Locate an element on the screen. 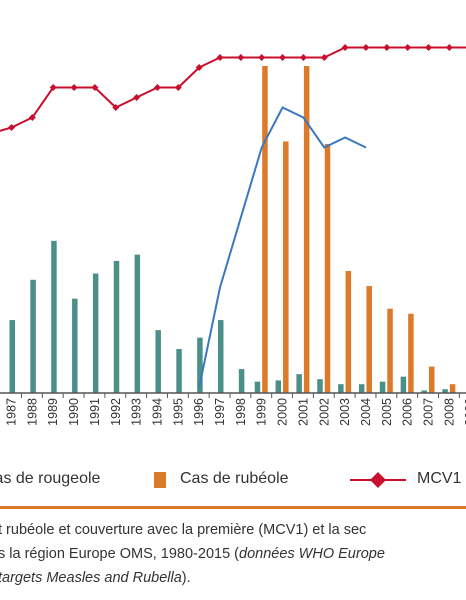 The height and width of the screenshot is (600, 466). bar-measles-1998 is located at coordinates (241, 381).